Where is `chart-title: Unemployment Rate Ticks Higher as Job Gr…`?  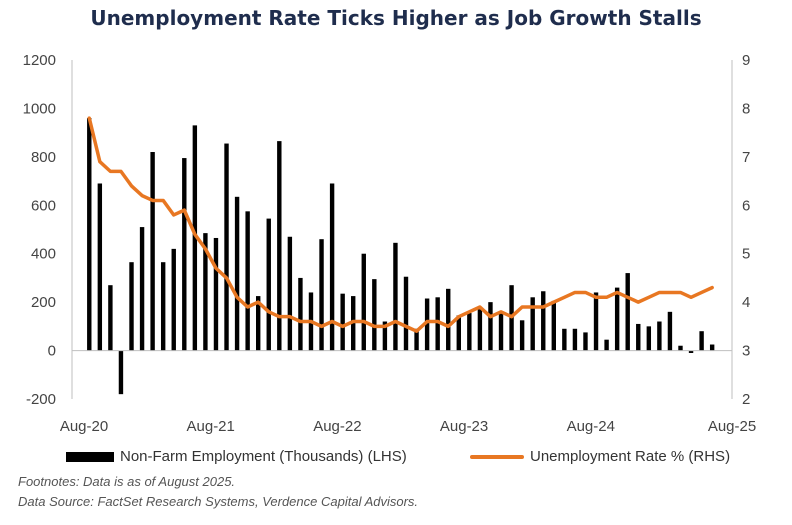 chart-title: Unemployment Rate Ticks Higher as Job Gr… is located at coordinates (396, 18).